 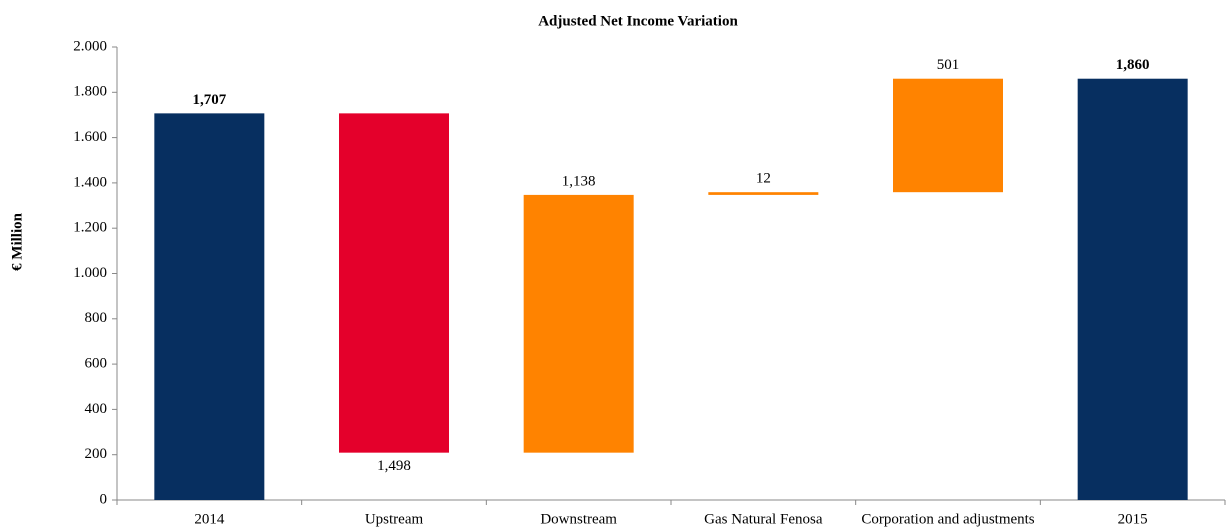 I want to click on data-label: 1,138, so click(x=579, y=181).